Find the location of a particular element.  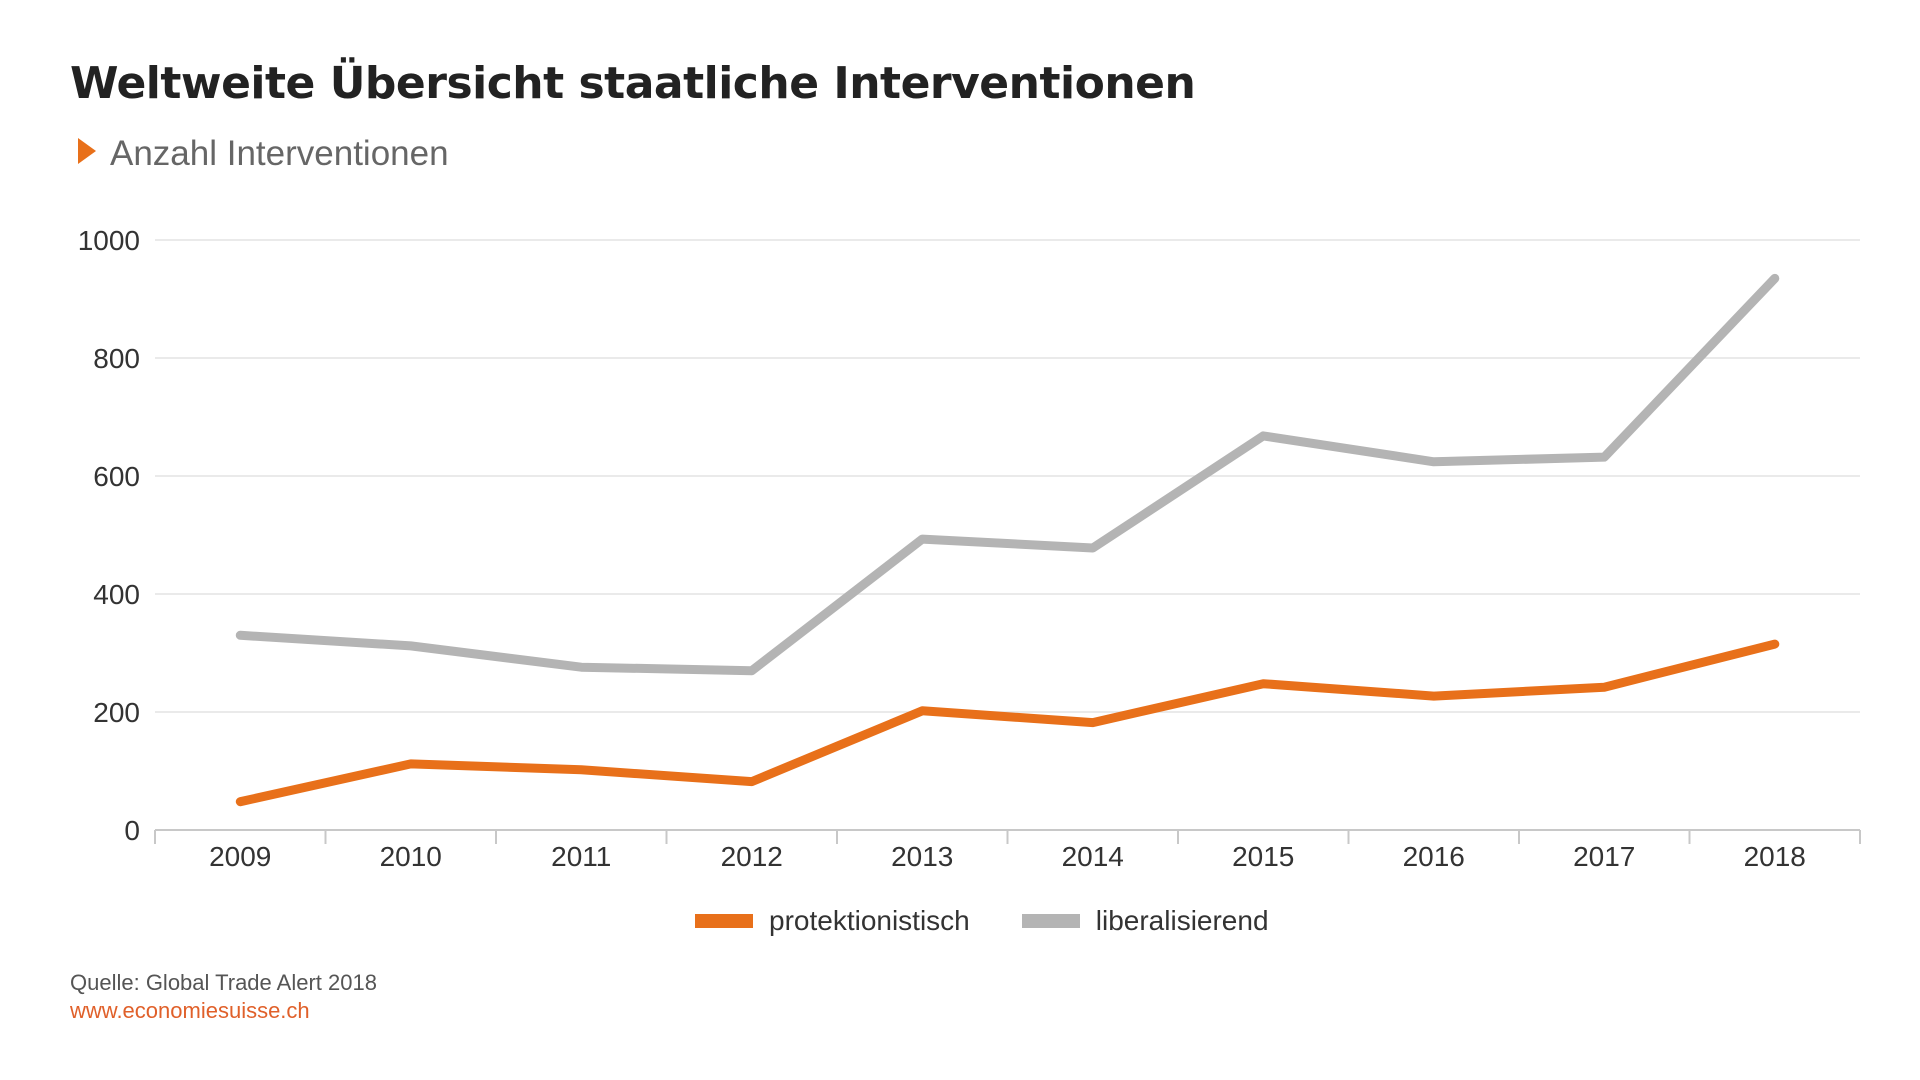

x-tick-label: 2010 is located at coordinates (411, 856).